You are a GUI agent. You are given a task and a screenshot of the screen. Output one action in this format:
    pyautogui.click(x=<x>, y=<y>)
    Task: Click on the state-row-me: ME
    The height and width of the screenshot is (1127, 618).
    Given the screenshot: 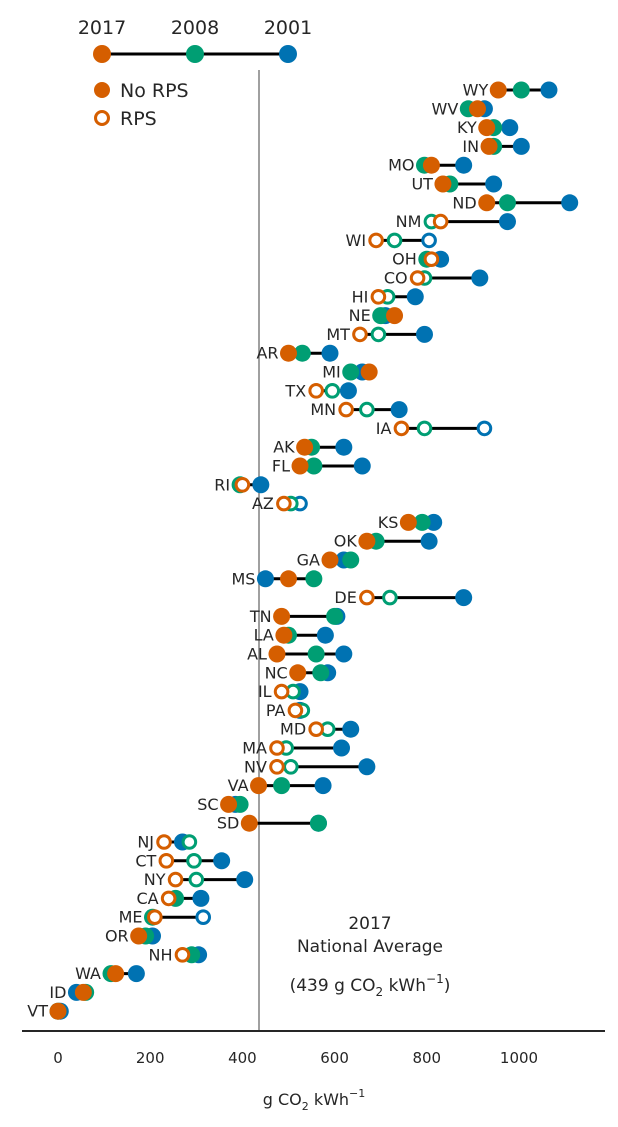 What is the action you would take?
    pyautogui.click(x=165, y=917)
    